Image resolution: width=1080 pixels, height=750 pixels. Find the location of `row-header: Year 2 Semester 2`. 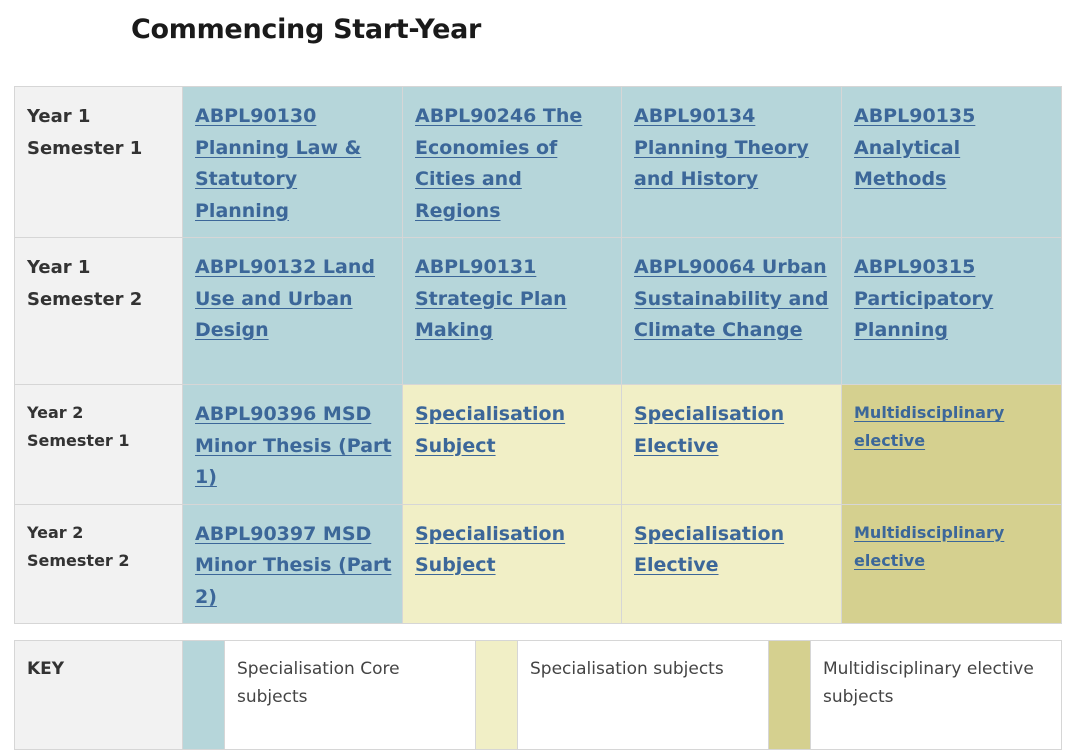

row-header: Year 2 Semester 2 is located at coordinates (98, 563).